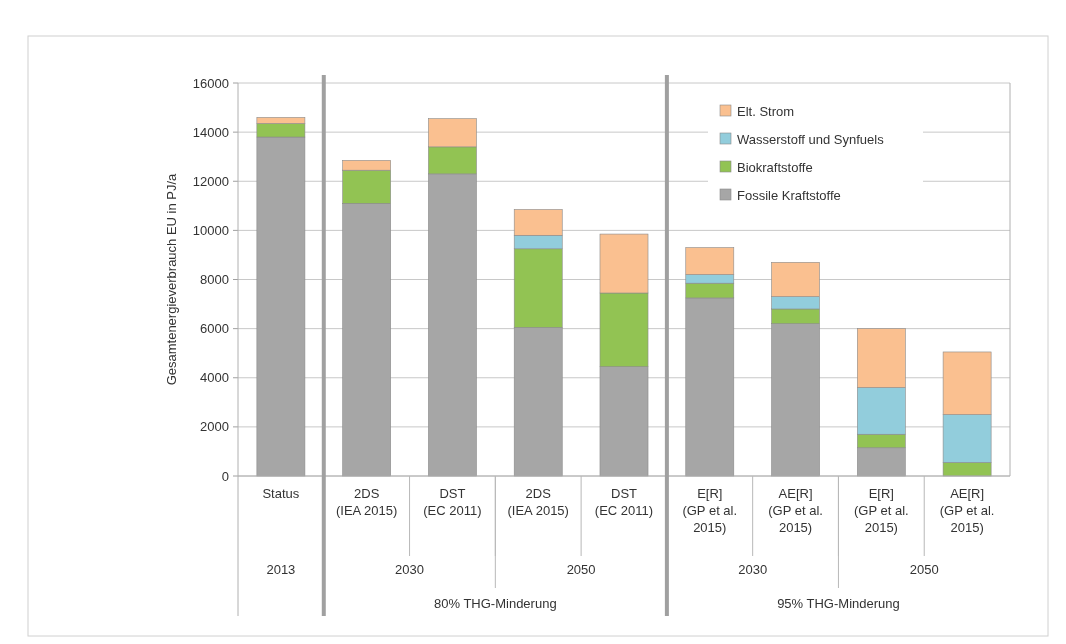 The image size is (1066, 644). I want to click on x-tick-label: Status, so click(281, 493).